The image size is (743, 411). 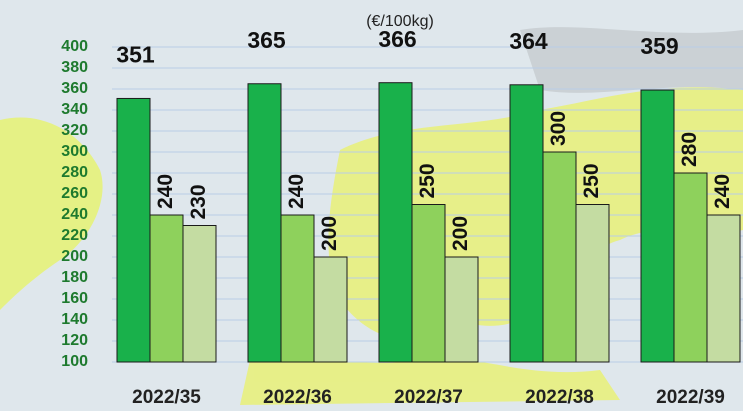 What do you see at coordinates (74, 109) in the screenshot?
I see `y-tick-label: 340` at bounding box center [74, 109].